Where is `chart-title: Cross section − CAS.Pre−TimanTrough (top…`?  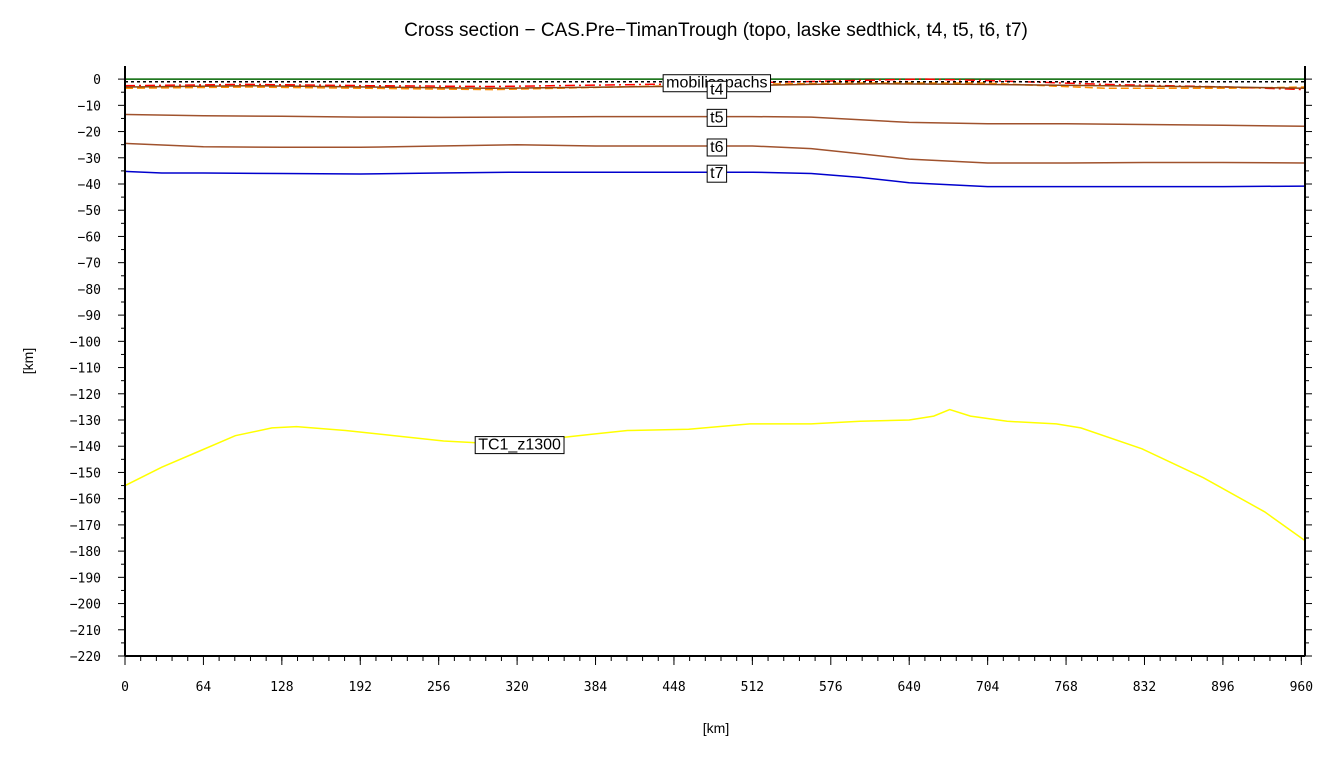 chart-title: Cross section − CAS.Pre−TimanTrough (top… is located at coordinates (716, 30).